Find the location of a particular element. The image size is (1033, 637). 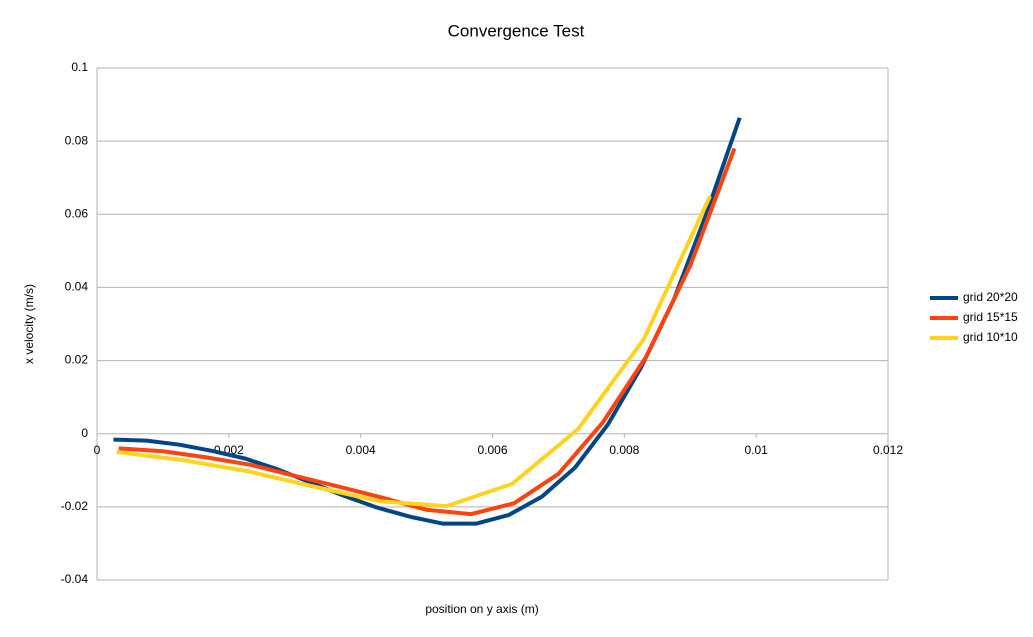

legend-label: grid 15*15 is located at coordinates (990, 317).